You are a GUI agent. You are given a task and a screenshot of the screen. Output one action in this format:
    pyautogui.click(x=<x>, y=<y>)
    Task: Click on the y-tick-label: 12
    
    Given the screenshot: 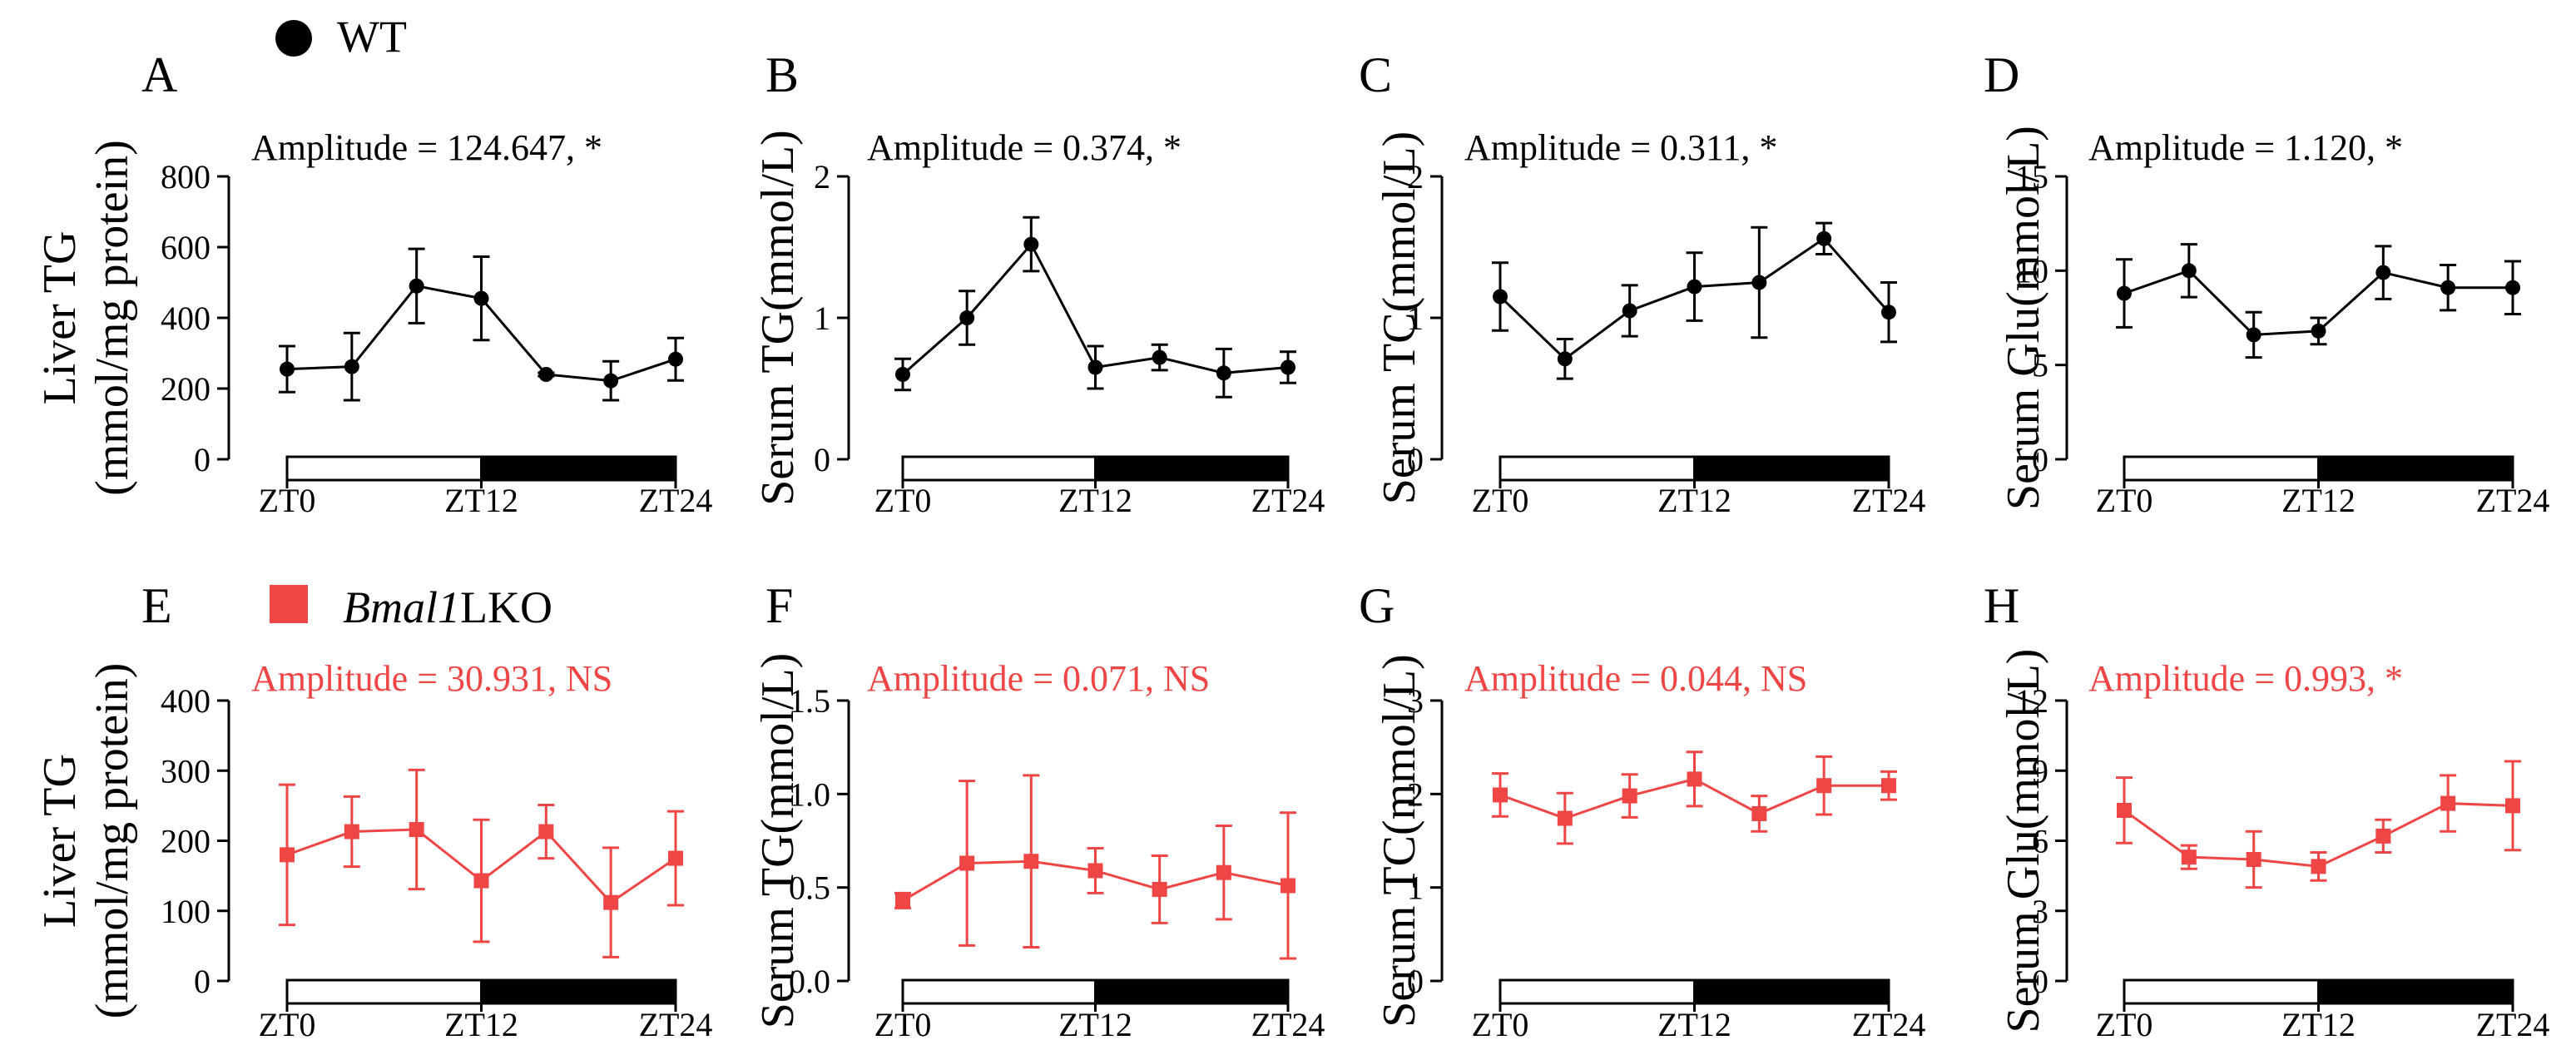 What is the action you would take?
    pyautogui.click(x=2031, y=701)
    